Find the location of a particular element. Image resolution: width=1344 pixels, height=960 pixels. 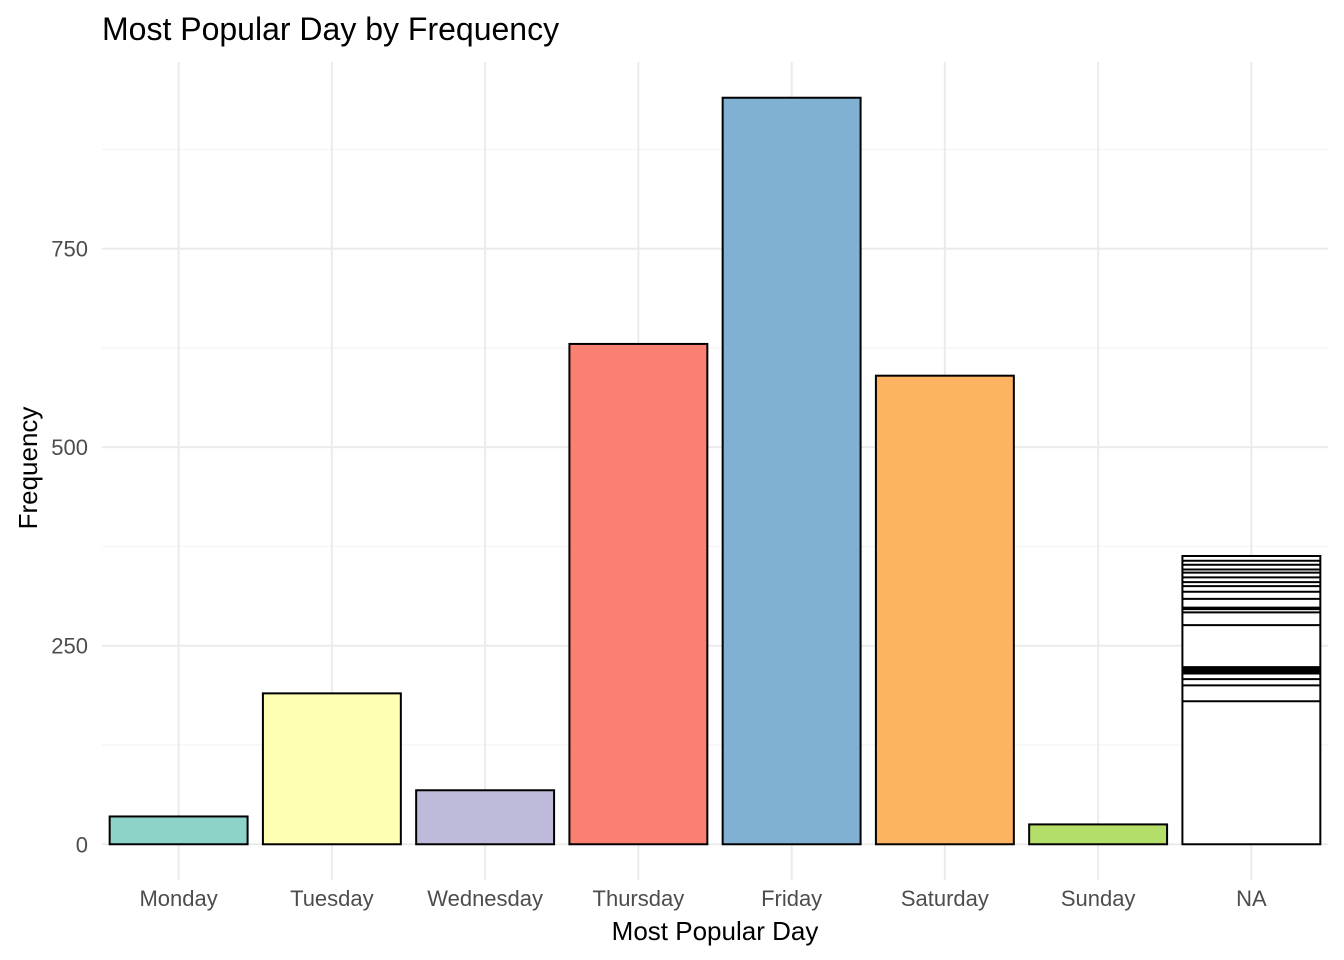

x-axis-title: Most Popular Day is located at coordinates (715, 931).